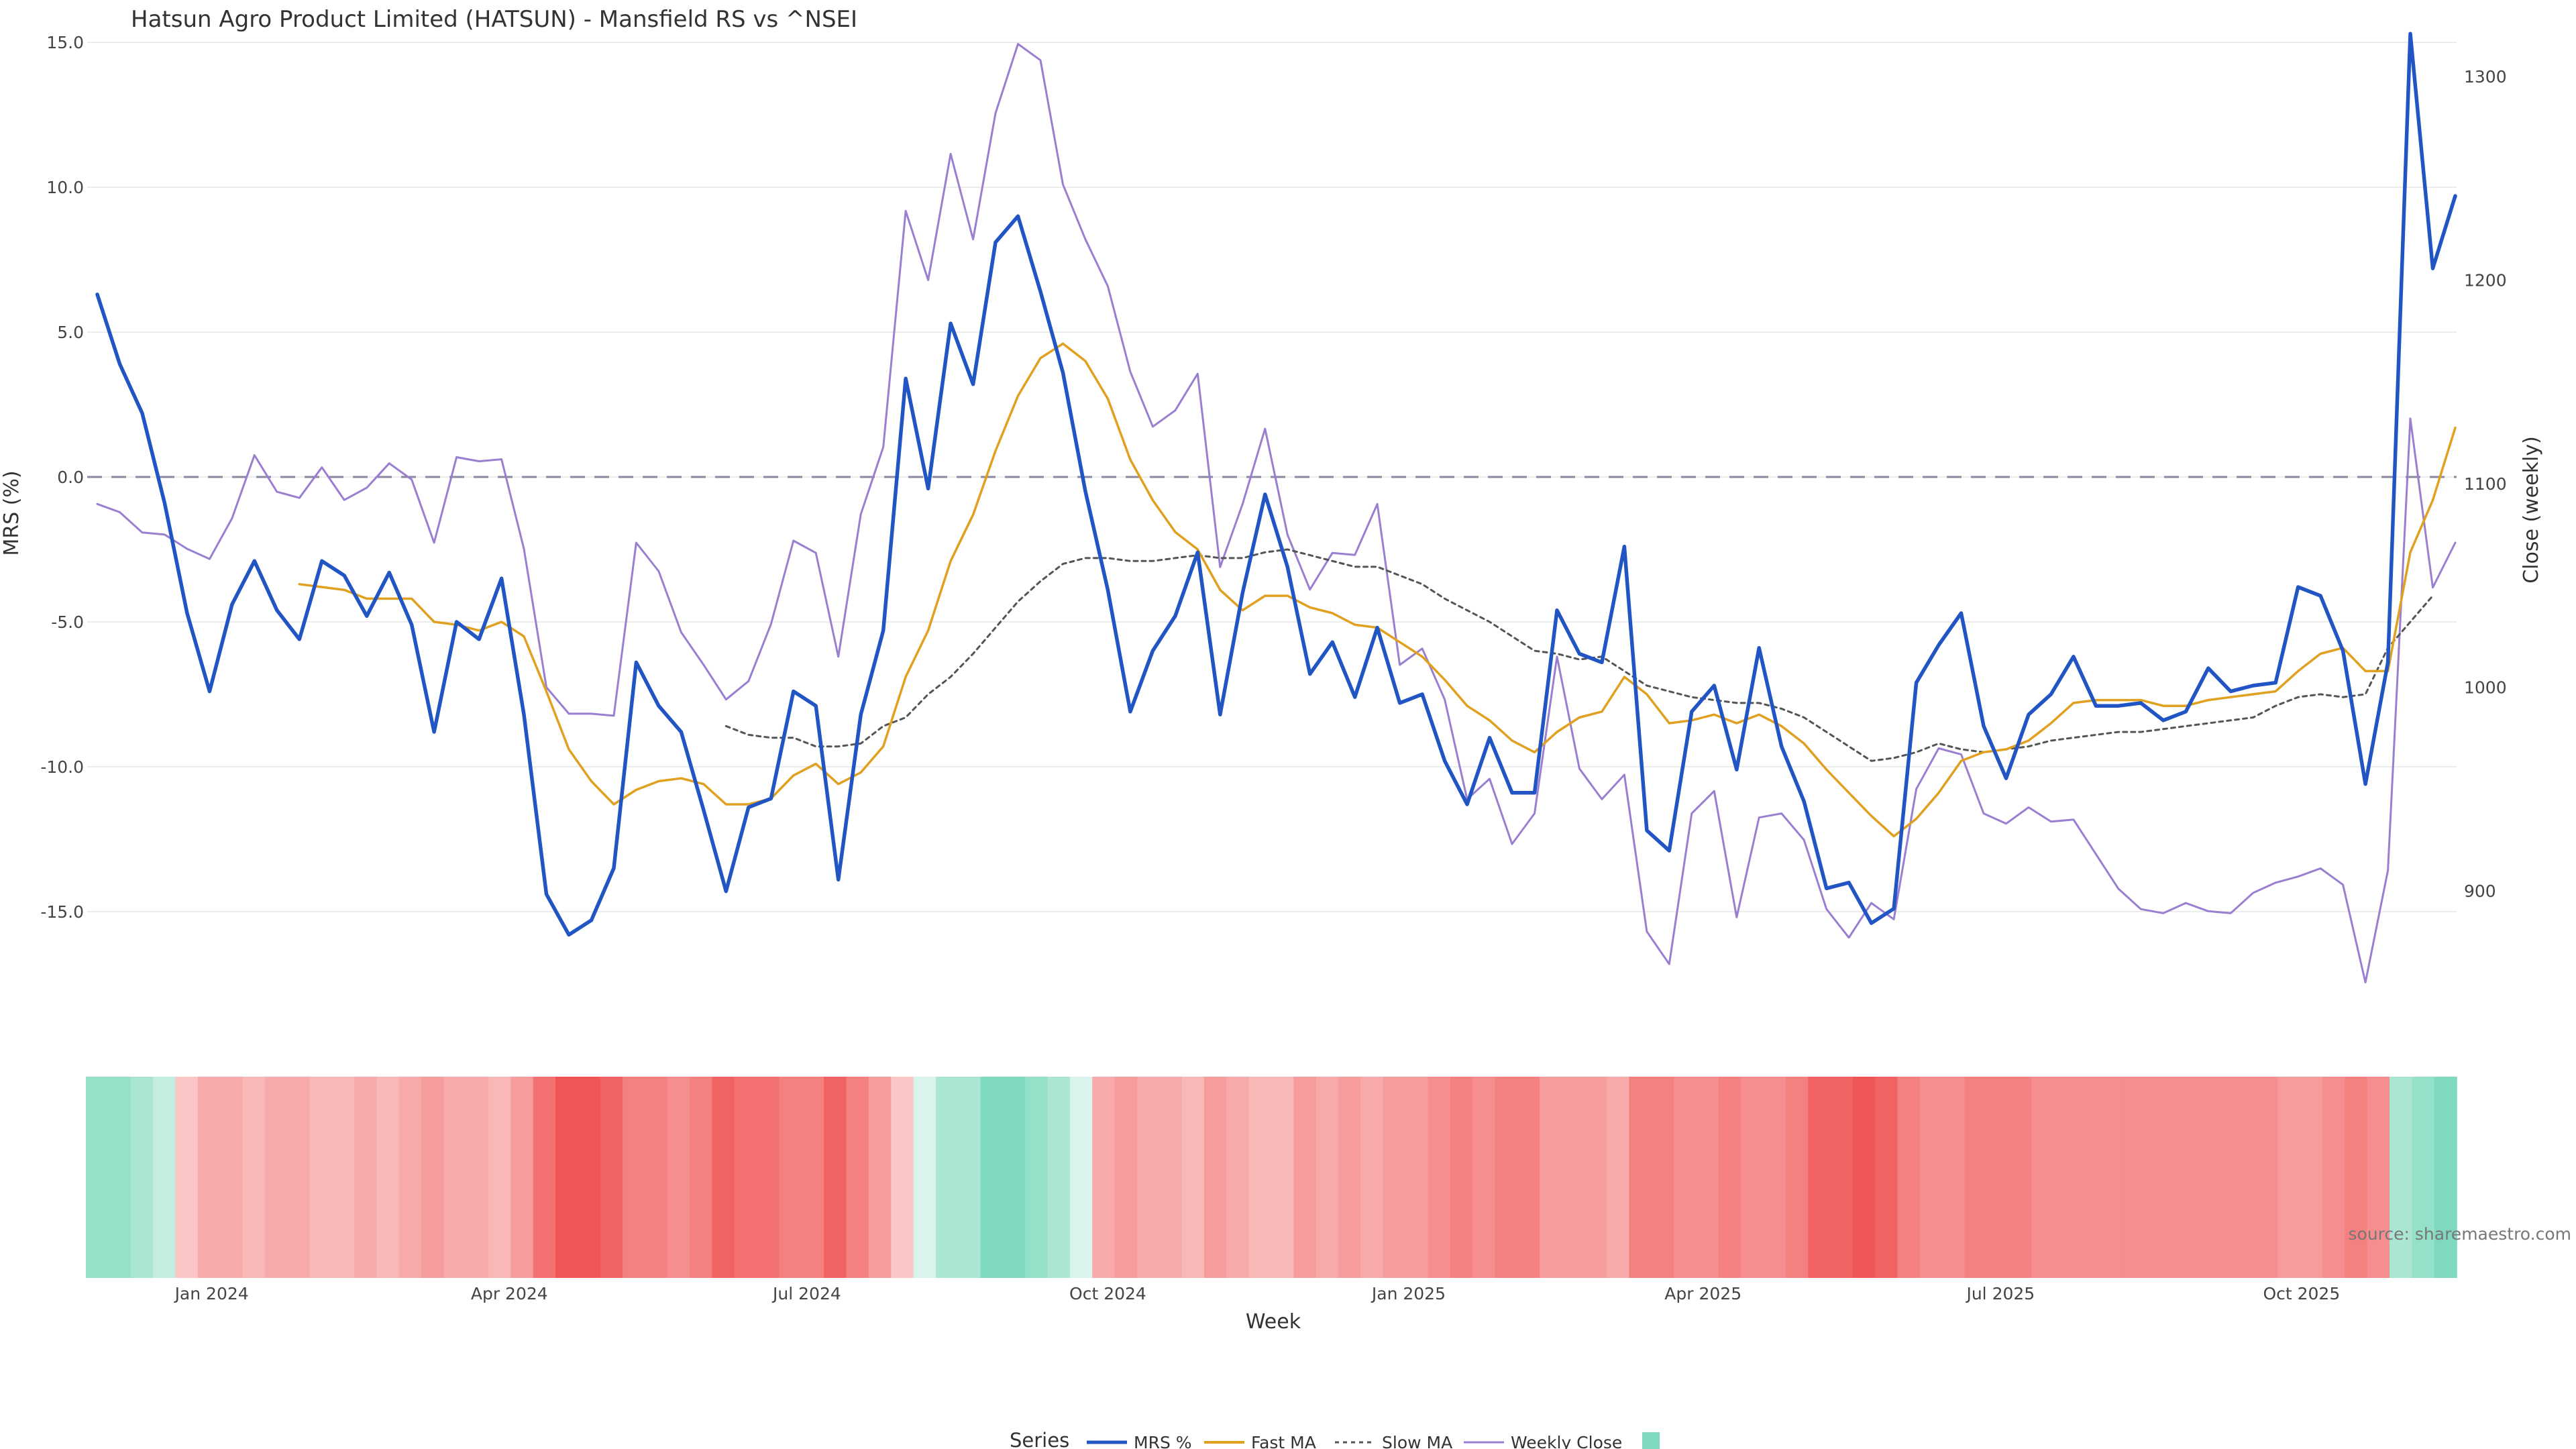 The width and height of the screenshot is (2576, 1449). I want to click on x-tick-label: Jan 2024, so click(211, 1293).